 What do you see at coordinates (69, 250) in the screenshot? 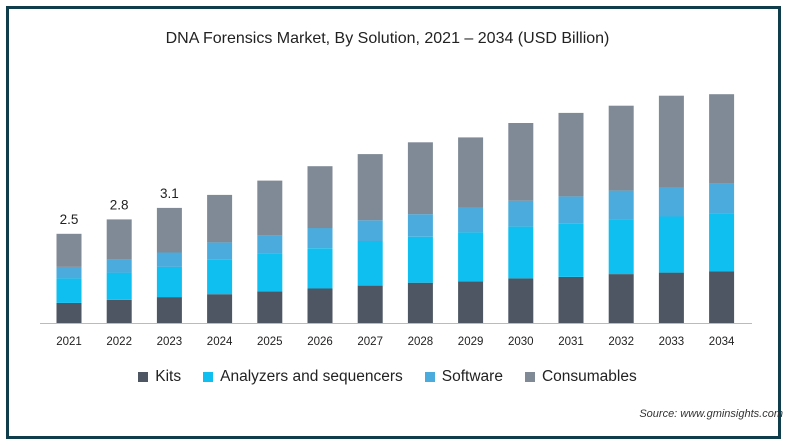
I see `bar-segment-consumables-2021` at bounding box center [69, 250].